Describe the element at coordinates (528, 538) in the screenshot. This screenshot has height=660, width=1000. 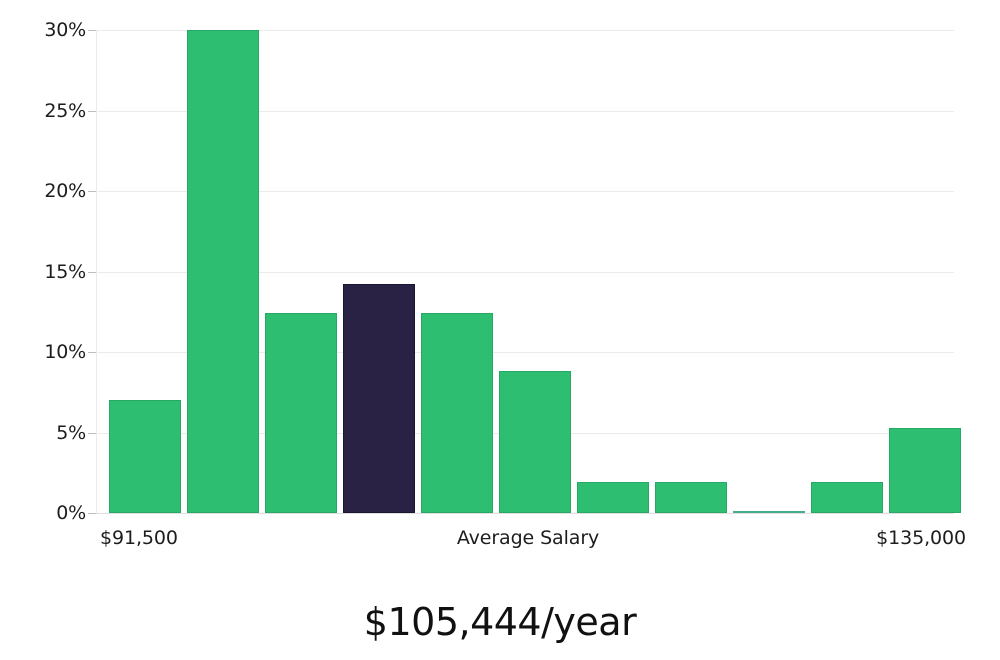
I see `x-axis-title: Average Salary` at that location.